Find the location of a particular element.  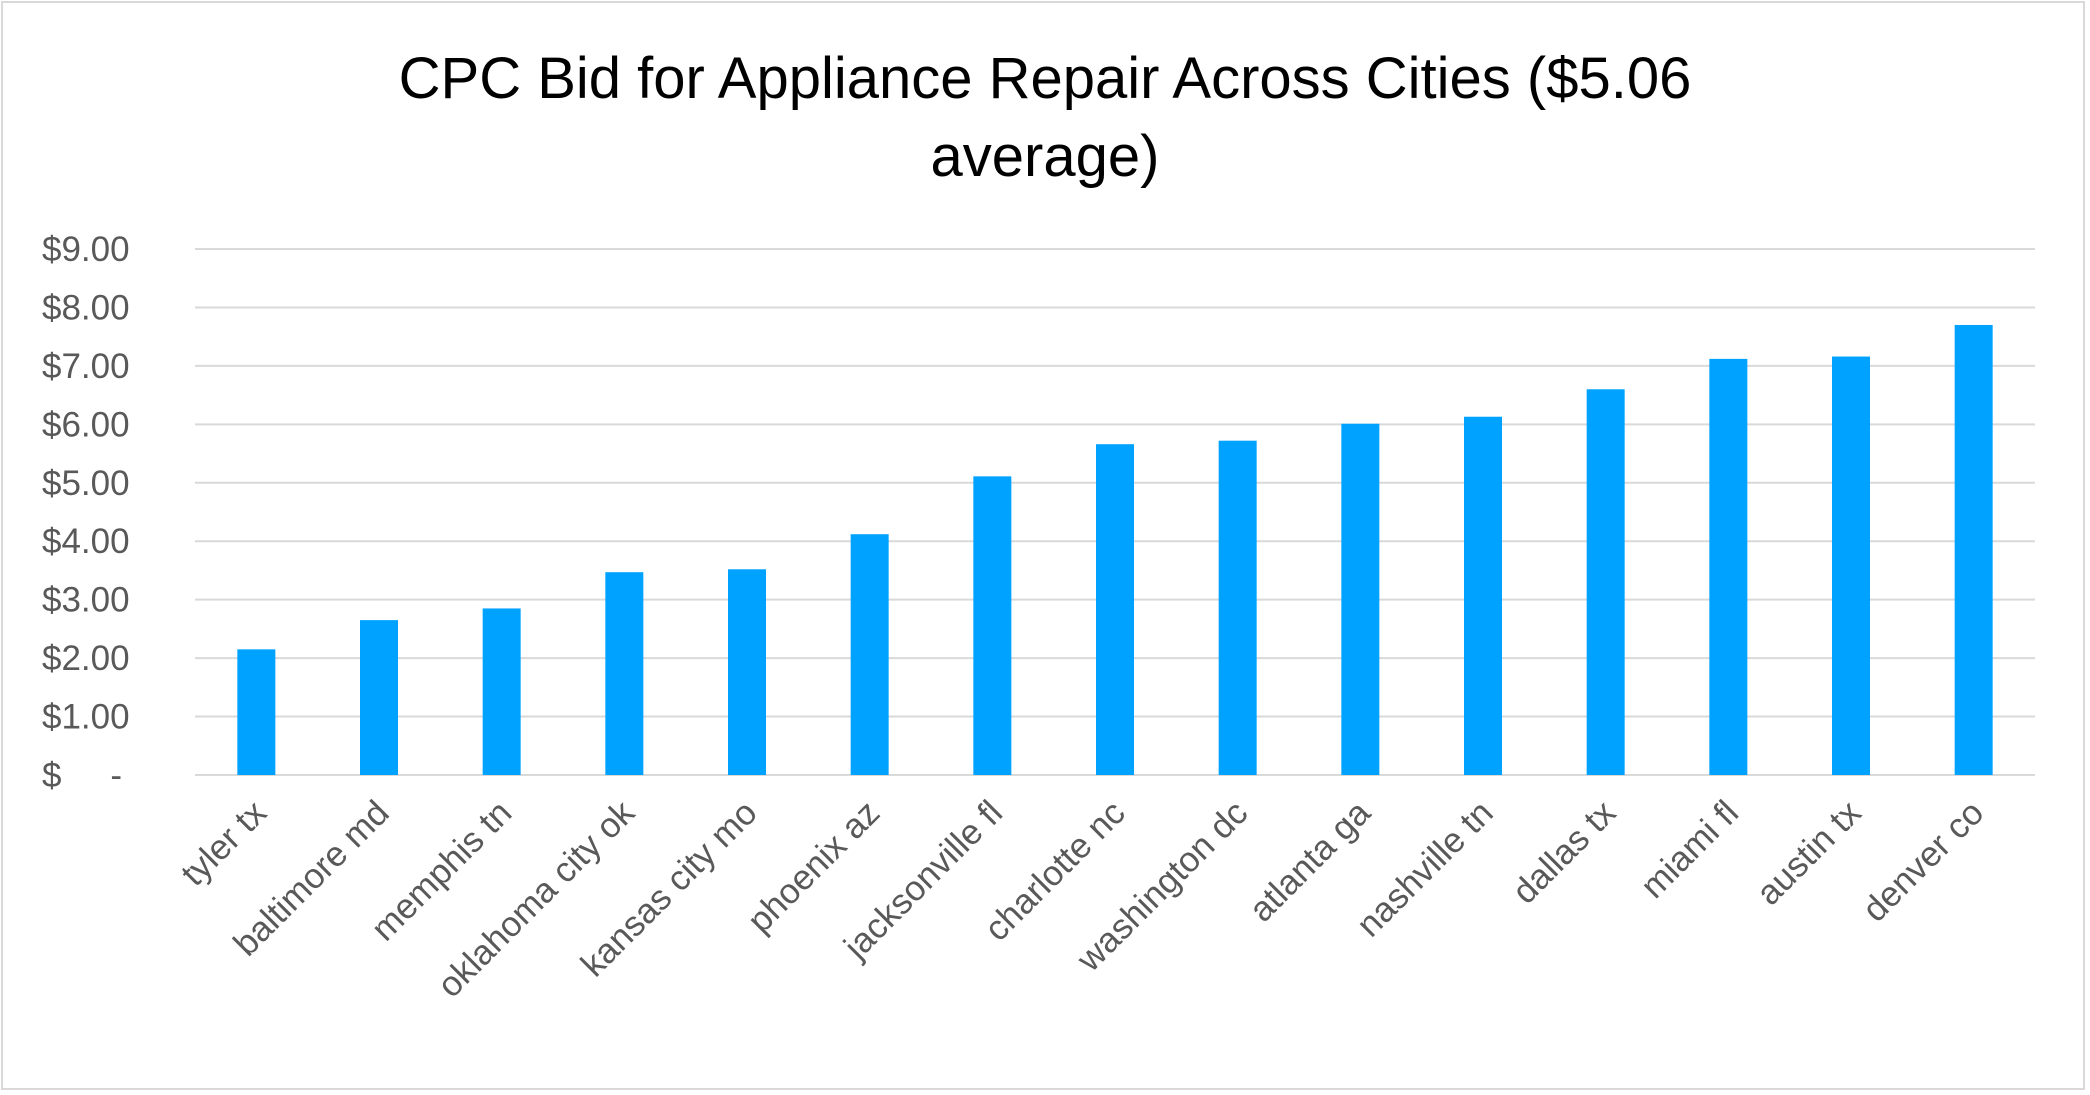

bar-memphis-tn is located at coordinates (501, 691).